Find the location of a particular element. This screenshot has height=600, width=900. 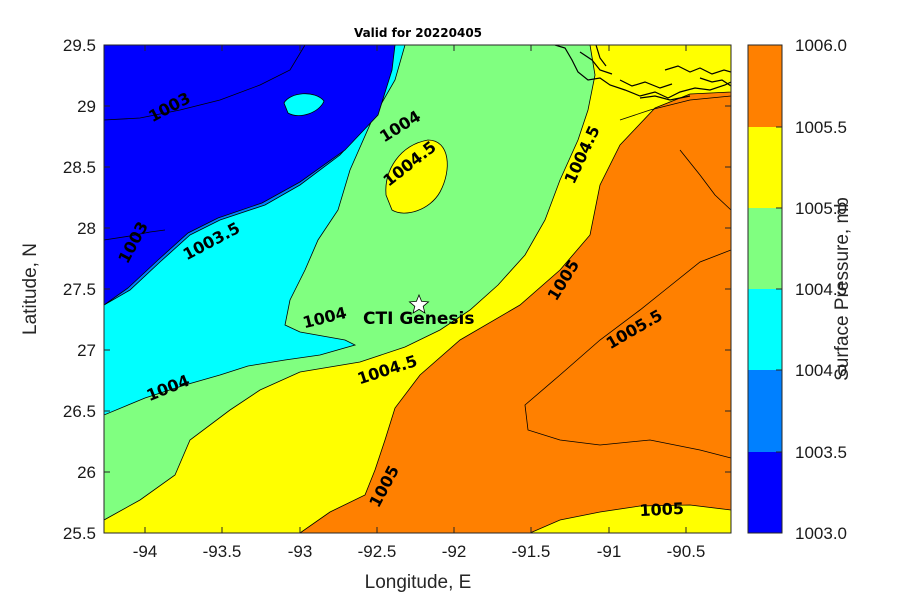

x-tick-label: -92.5 is located at coordinates (377, 551).